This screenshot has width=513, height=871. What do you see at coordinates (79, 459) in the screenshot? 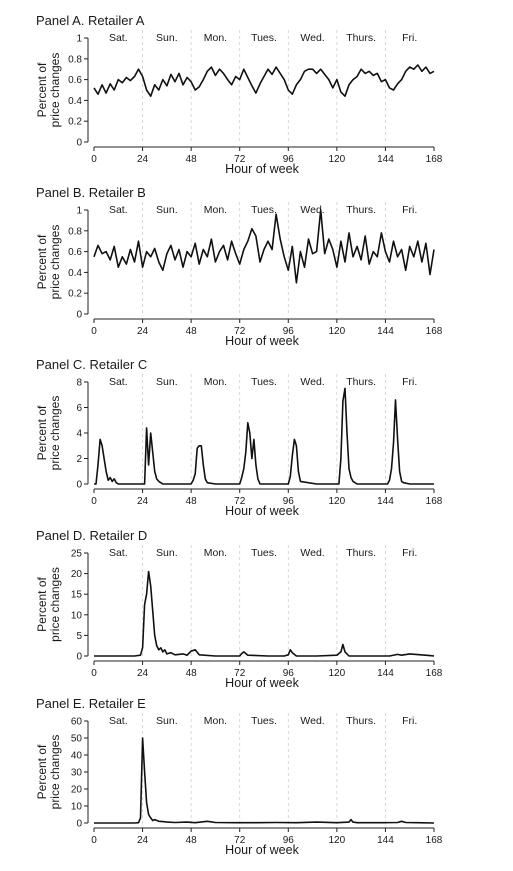
I see `y-tick-label: 2` at bounding box center [79, 459].